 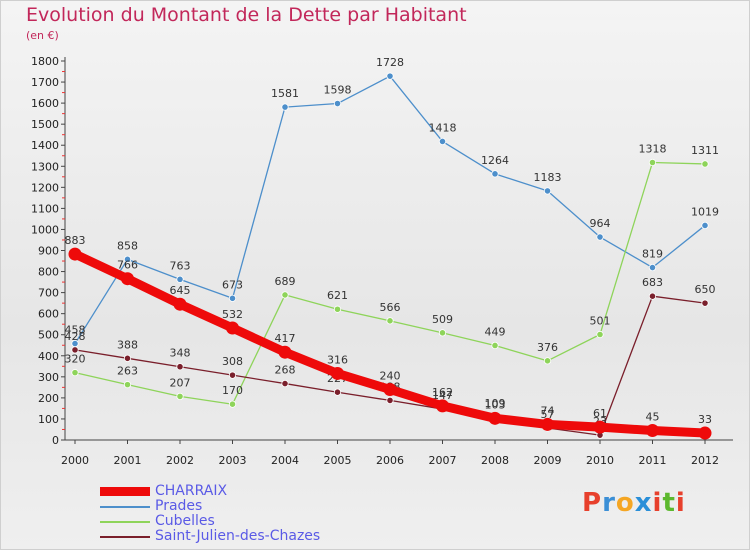 What do you see at coordinates (127, 245) in the screenshot?
I see `data-label-prades: 858` at bounding box center [127, 245].